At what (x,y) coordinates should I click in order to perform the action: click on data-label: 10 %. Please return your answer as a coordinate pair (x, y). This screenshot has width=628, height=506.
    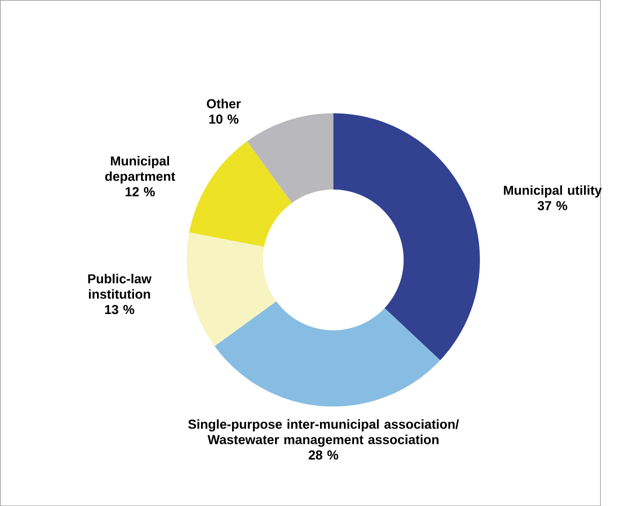
    Looking at the image, I should click on (223, 119).